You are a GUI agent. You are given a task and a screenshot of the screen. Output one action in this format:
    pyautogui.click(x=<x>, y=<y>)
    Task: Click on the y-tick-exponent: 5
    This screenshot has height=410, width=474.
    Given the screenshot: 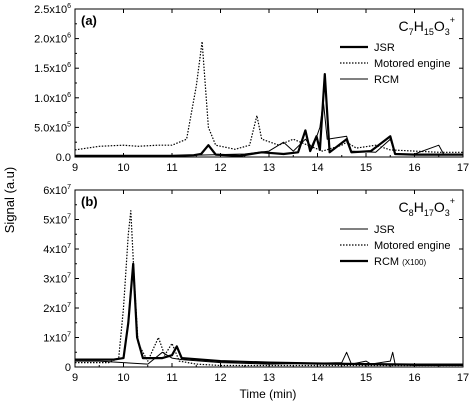 What is the action you would take?
    pyautogui.click(x=69, y=124)
    